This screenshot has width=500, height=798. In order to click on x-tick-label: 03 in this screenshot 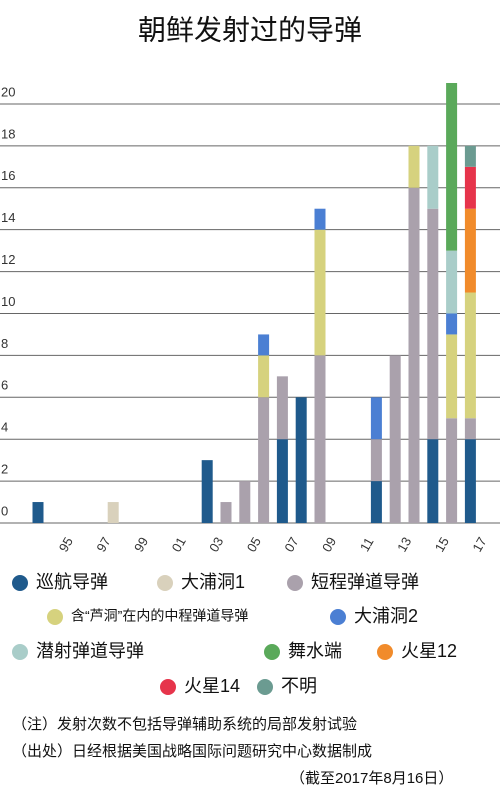, I will do `click(216, 544)`.